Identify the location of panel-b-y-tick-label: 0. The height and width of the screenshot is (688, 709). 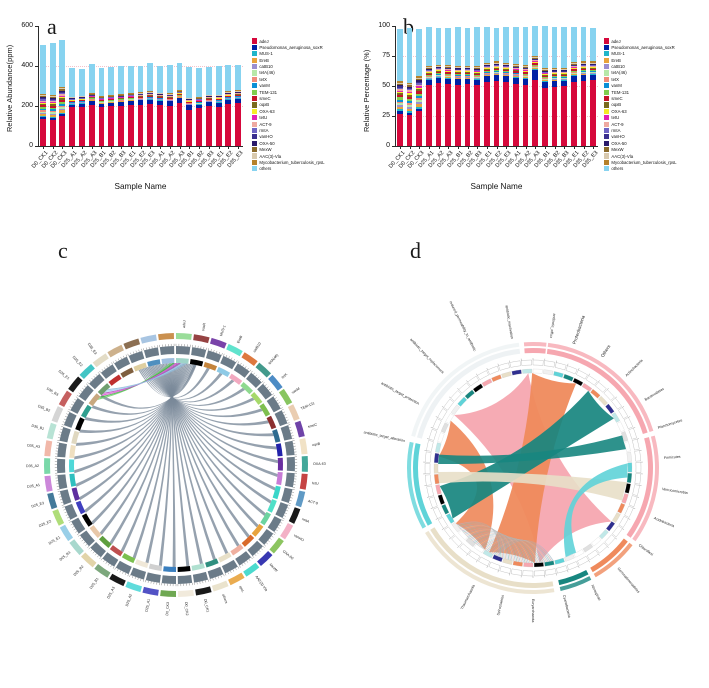
(388, 145).